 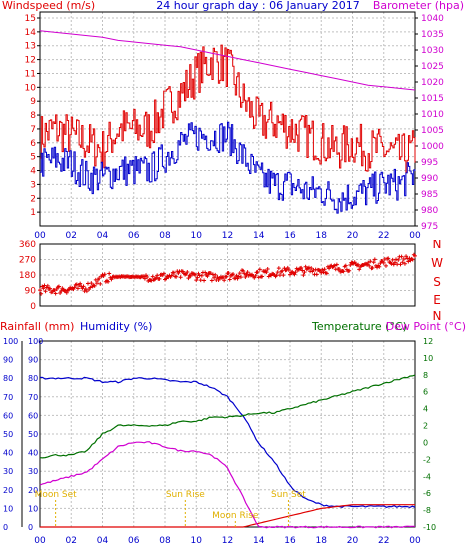 What do you see at coordinates (432, 67) in the screenshot?
I see `right-tick-label: 1025` at bounding box center [432, 67].